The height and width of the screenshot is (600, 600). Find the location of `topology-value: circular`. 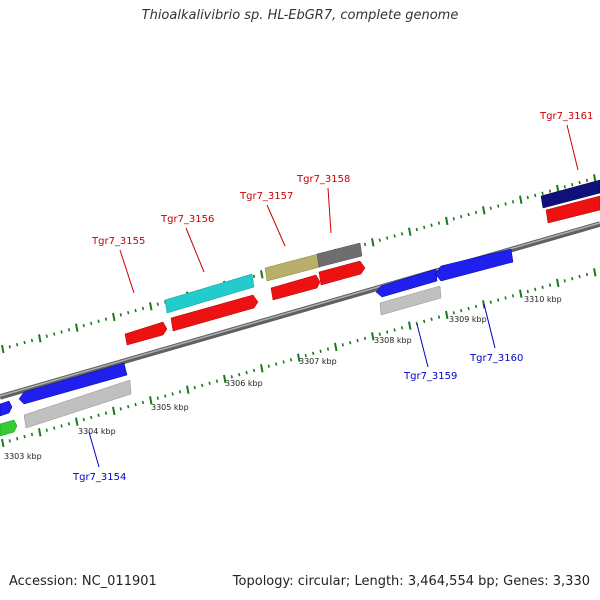

topology-value: circular is located at coordinates (321, 581).